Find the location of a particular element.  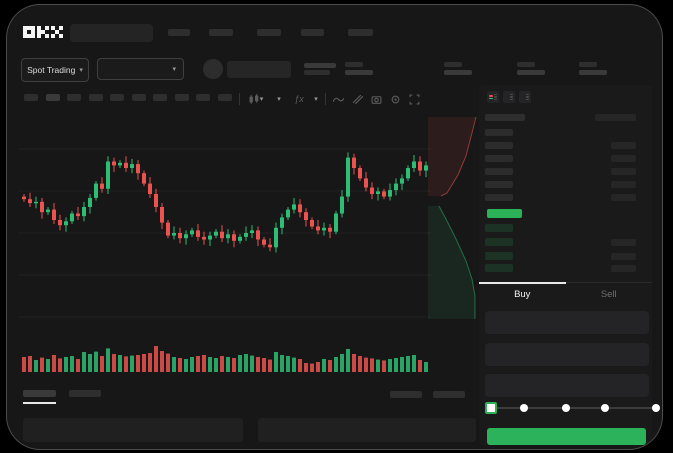

chart-style-icon: ▾ is located at coordinates (256, 99).